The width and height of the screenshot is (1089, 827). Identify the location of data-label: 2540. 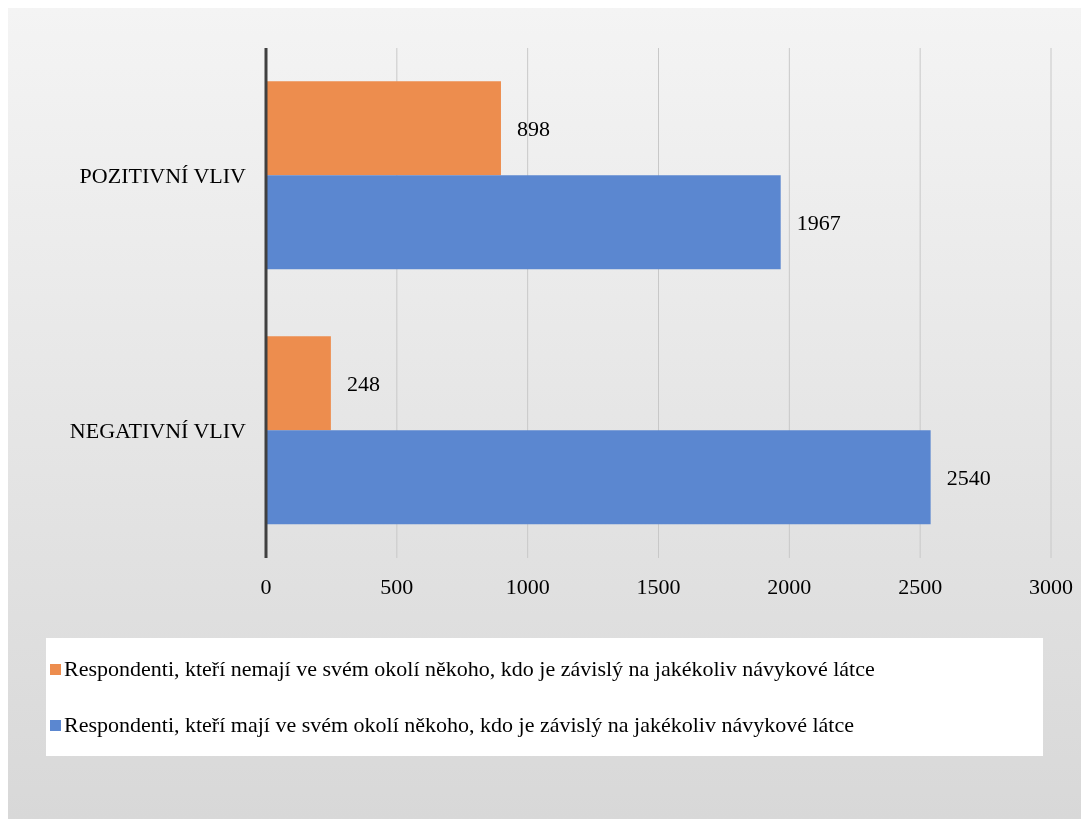
(968, 477).